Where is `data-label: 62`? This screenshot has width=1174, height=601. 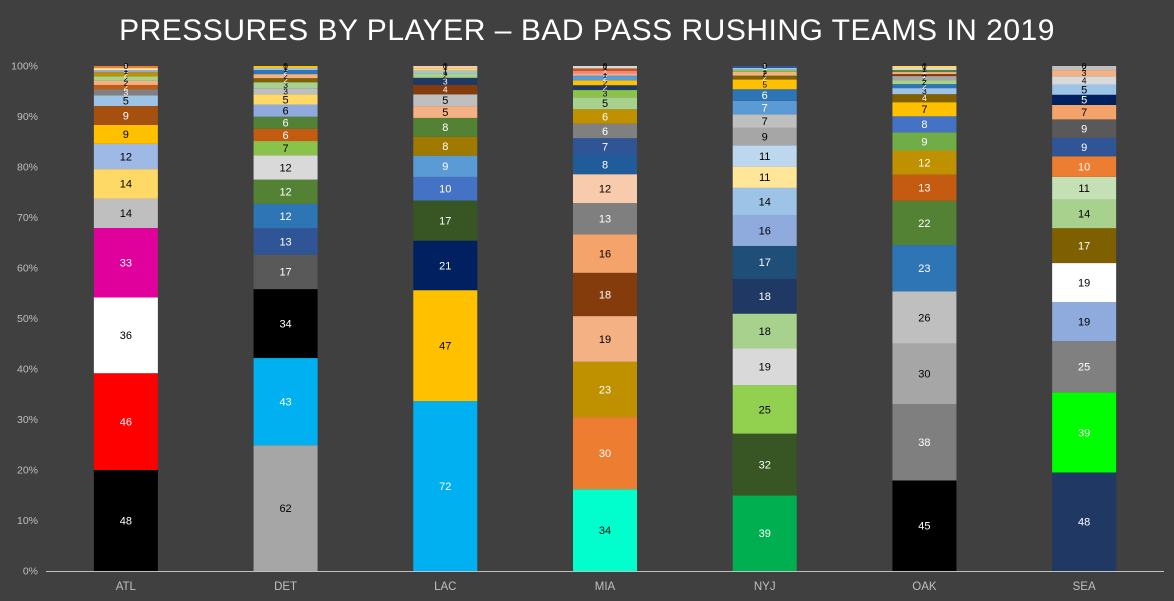 data-label: 62 is located at coordinates (285, 509).